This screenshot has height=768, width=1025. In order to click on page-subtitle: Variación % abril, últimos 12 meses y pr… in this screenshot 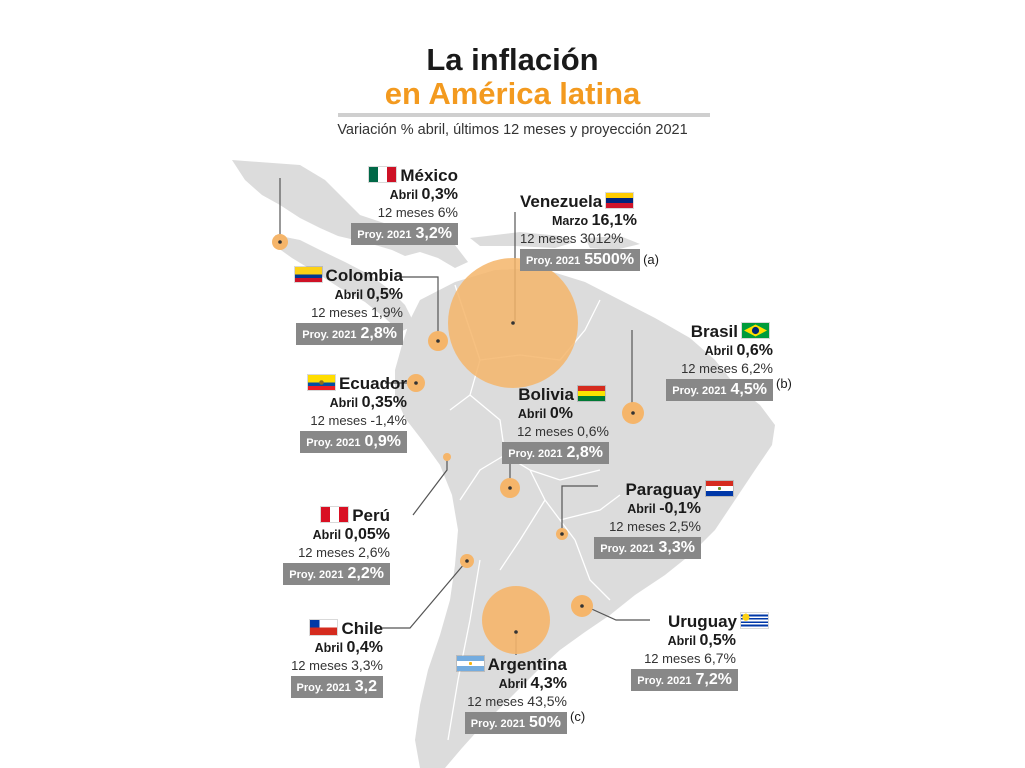, I will do `click(512, 130)`.